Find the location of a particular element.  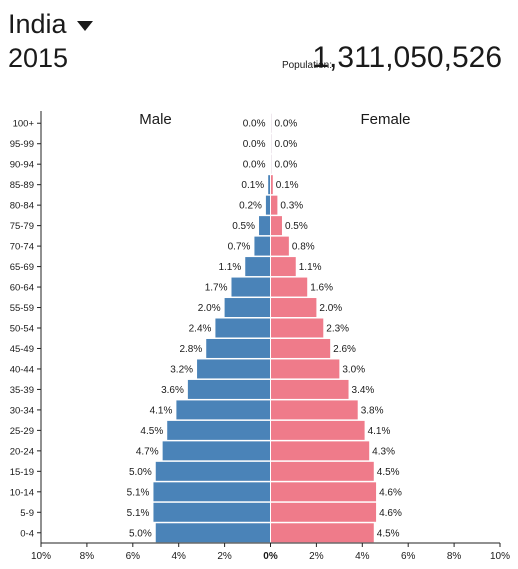

caret-down-icon is located at coordinates (84, 26).